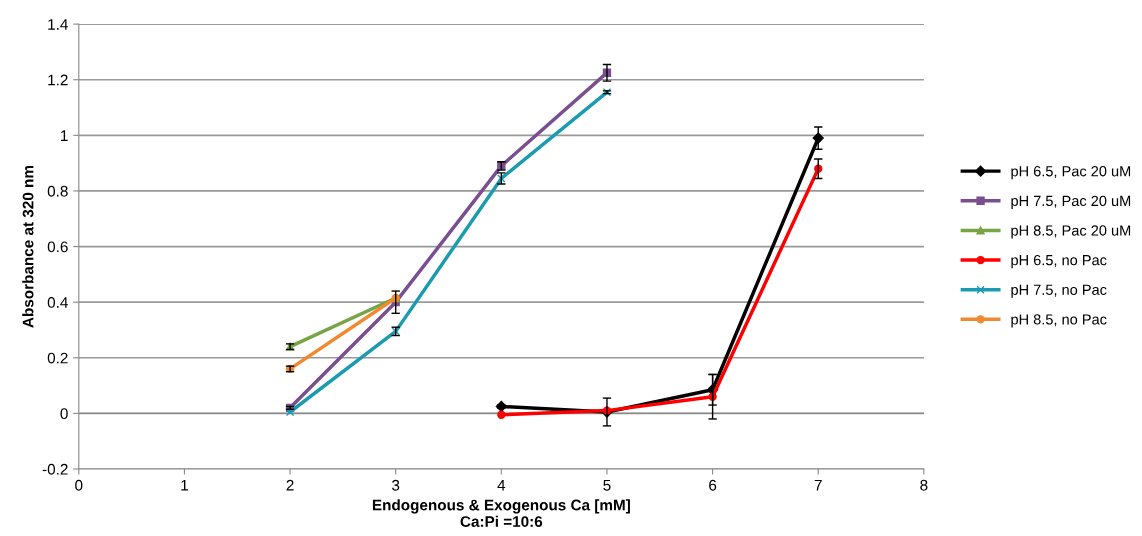 Image resolution: width=1142 pixels, height=536 pixels. I want to click on legend-label: pH 6.5, no Pac, so click(1059, 261).